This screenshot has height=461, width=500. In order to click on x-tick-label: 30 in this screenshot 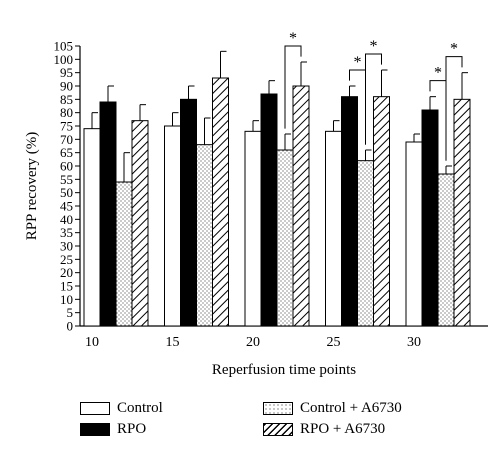, I will do `click(414, 342)`.